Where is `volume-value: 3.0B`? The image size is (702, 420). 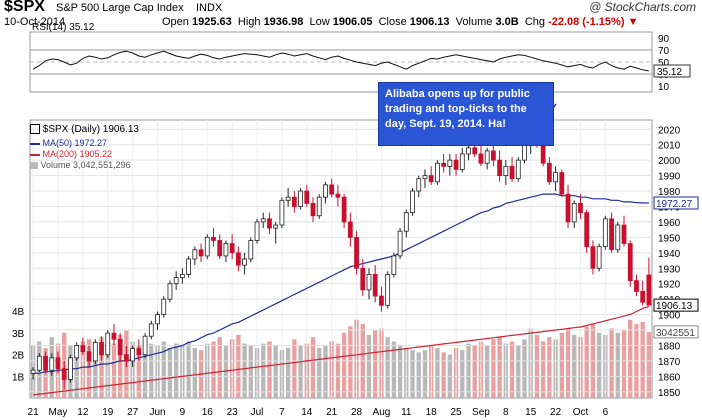 volume-value: 3.0B is located at coordinates (507, 22).